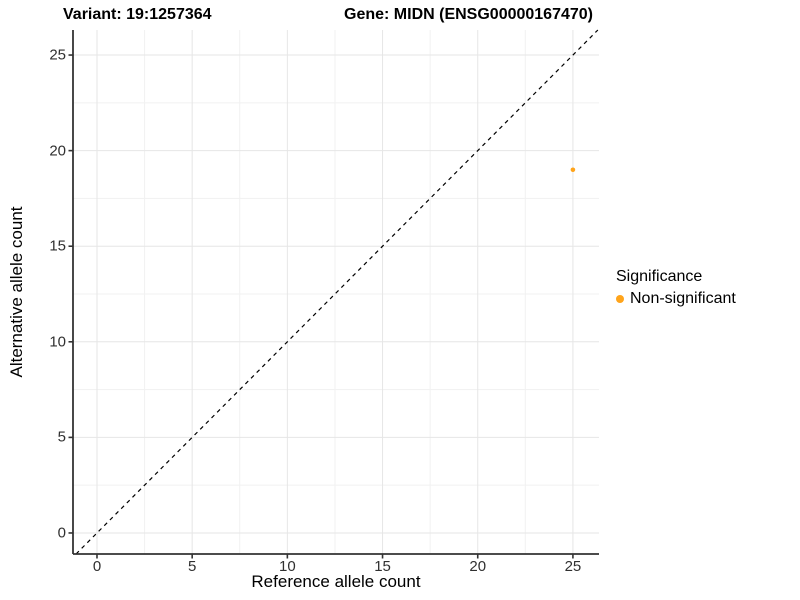 This screenshot has height=600, width=800. What do you see at coordinates (620, 298) in the screenshot?
I see `legend-point-icon` at bounding box center [620, 298].